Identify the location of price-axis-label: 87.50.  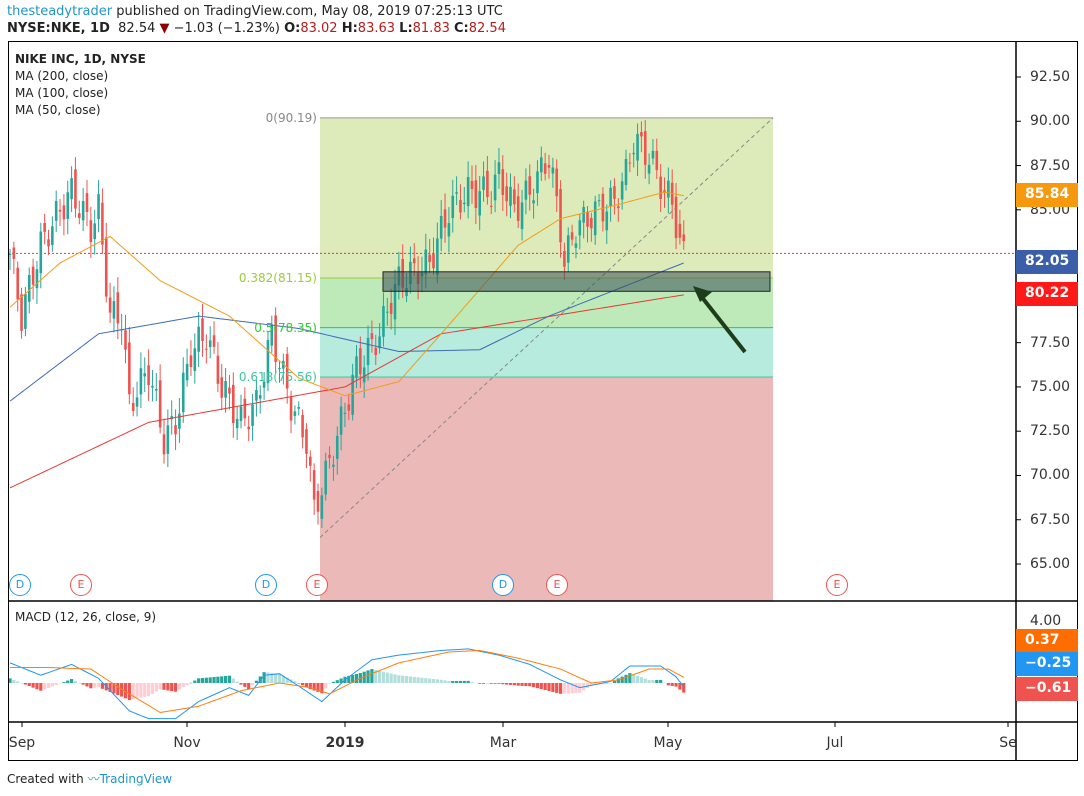
(1050, 165).